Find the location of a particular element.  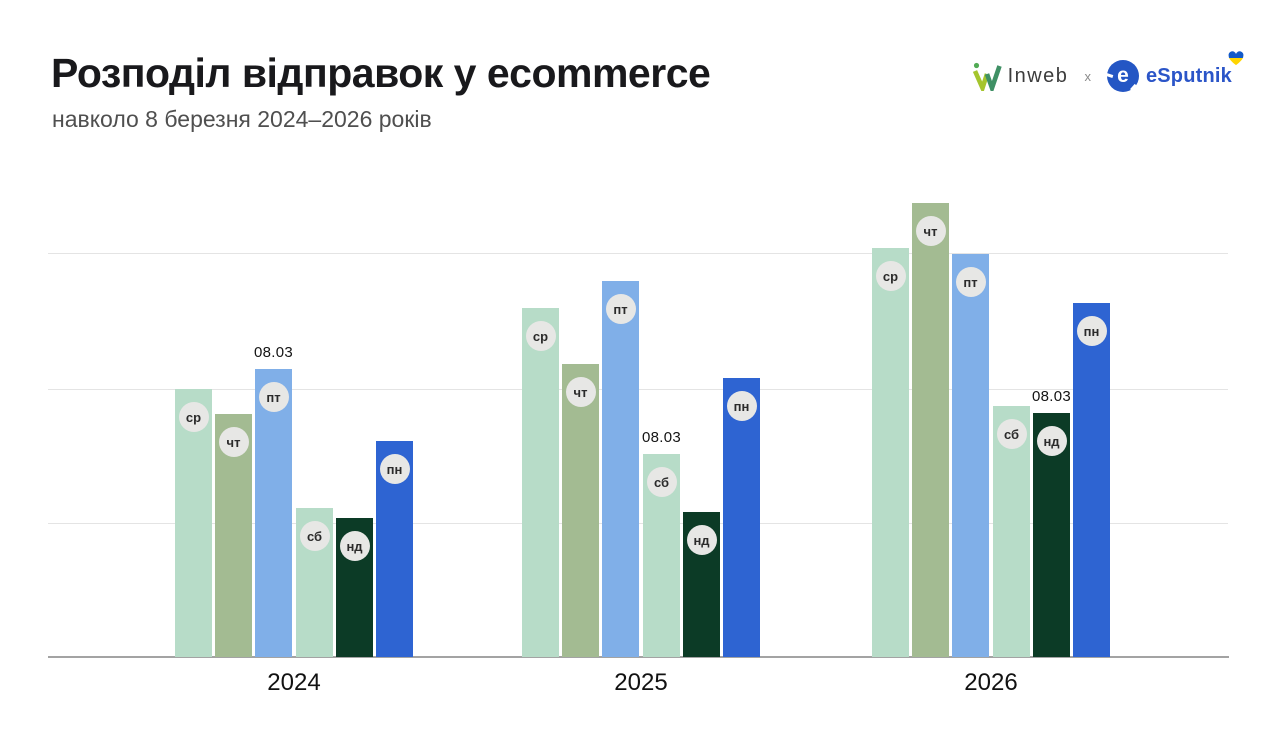

inweb-logo: Inweb is located at coordinates (1020, 76).